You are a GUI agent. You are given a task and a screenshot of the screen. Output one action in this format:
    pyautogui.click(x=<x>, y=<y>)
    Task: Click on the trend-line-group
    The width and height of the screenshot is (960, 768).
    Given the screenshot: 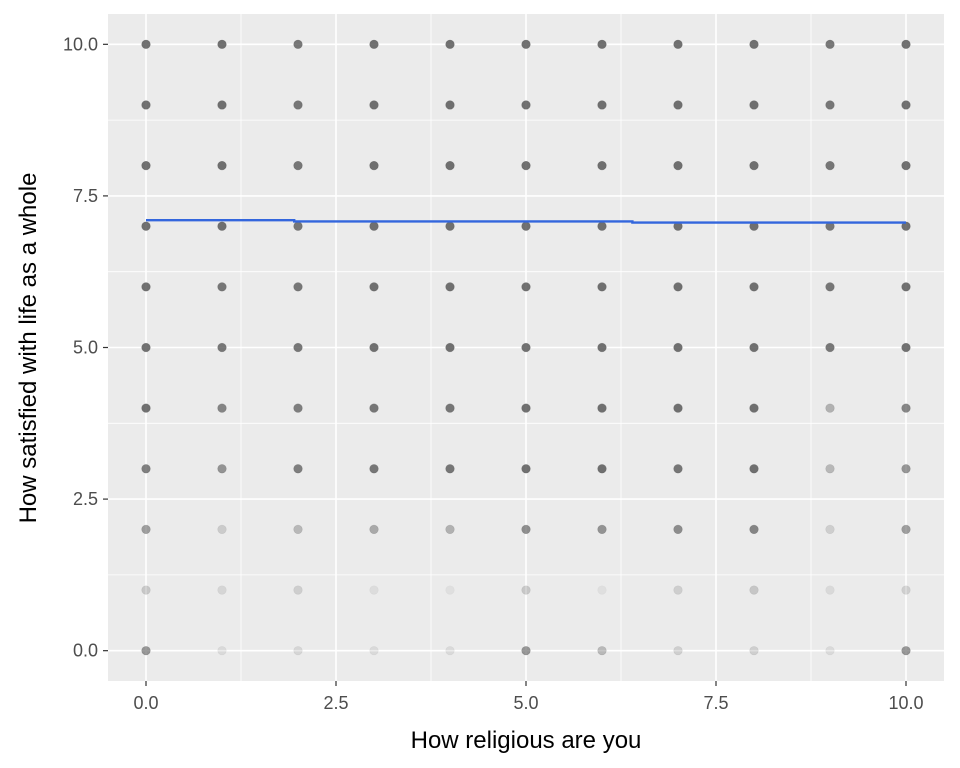 What is the action you would take?
    pyautogui.click(x=526, y=221)
    